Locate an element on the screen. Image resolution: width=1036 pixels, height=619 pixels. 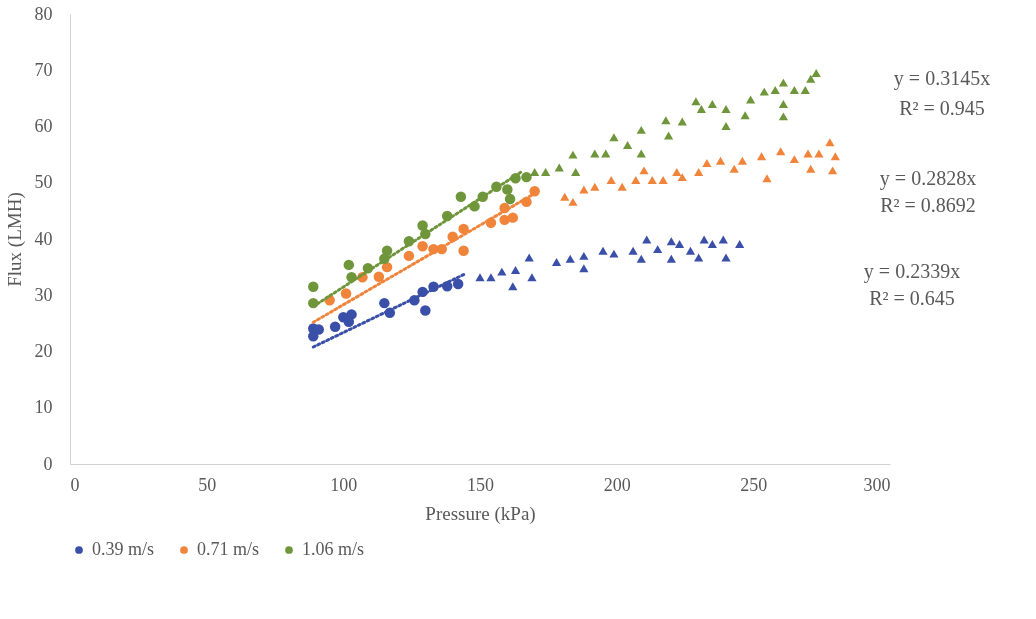
x-tick-label: 300 is located at coordinates (877, 484).